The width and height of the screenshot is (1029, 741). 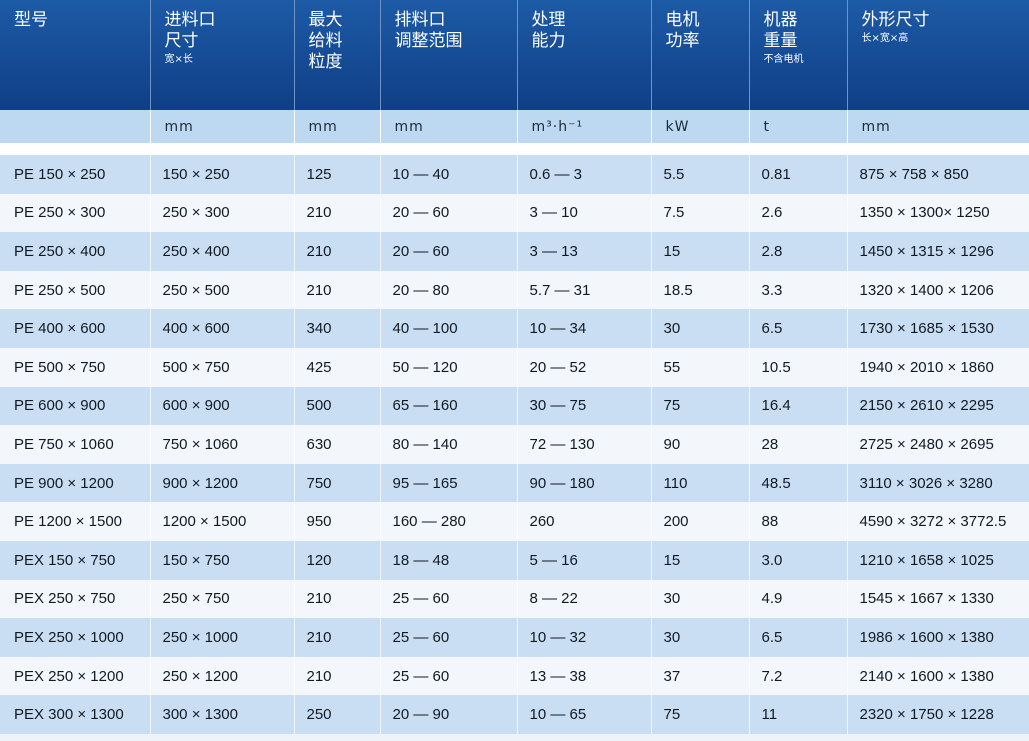 I want to click on table-cell: 3110 × 3026 × 3280, so click(x=938, y=483).